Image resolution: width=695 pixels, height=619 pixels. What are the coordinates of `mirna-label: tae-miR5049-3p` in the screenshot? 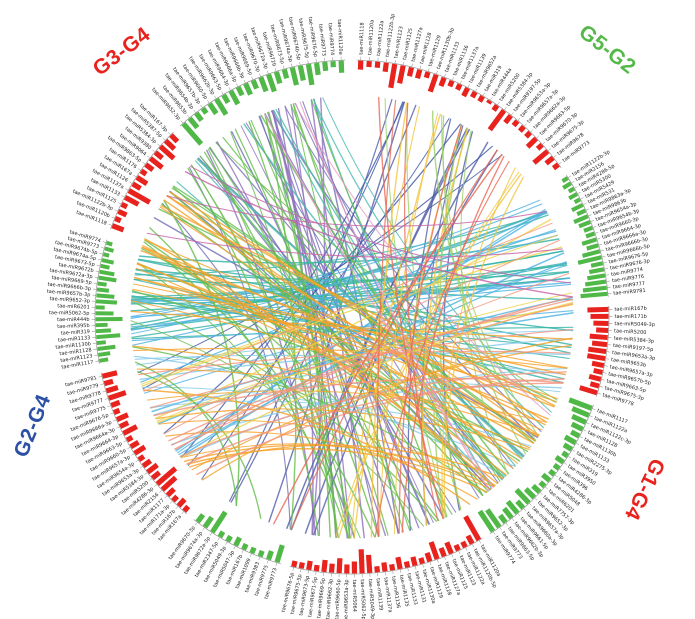 It's located at (371, 599).